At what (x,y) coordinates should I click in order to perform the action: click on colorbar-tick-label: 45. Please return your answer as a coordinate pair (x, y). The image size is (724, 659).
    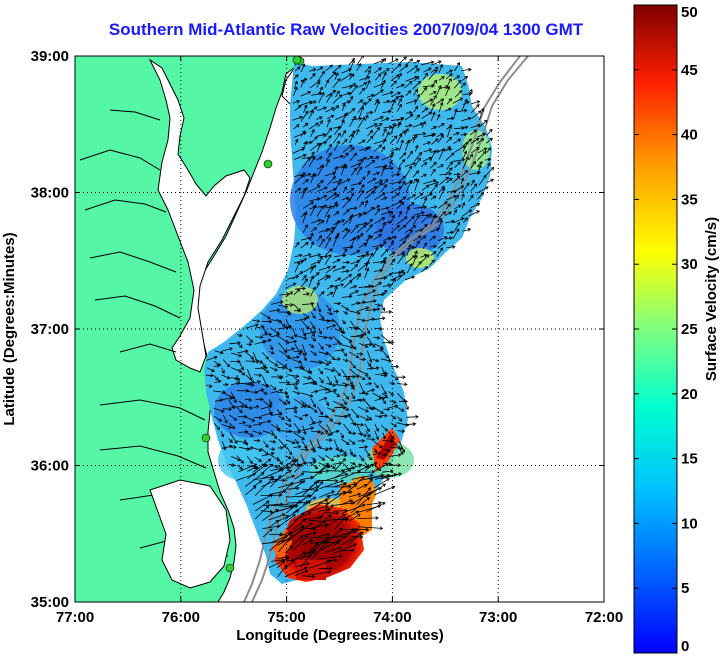
    Looking at the image, I should click on (689, 70).